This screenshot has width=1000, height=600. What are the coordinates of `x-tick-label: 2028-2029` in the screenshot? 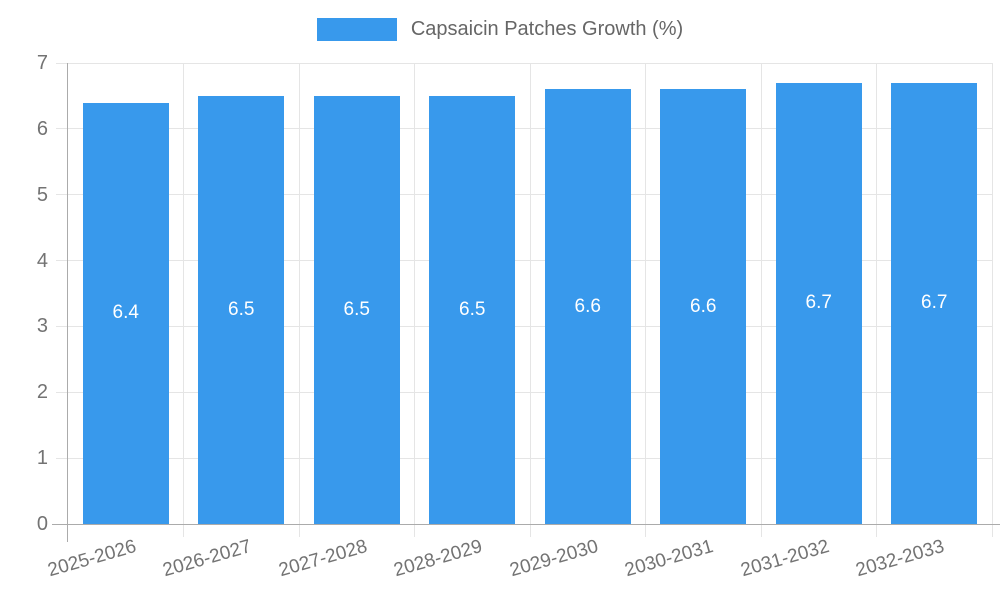 It's located at (438, 559).